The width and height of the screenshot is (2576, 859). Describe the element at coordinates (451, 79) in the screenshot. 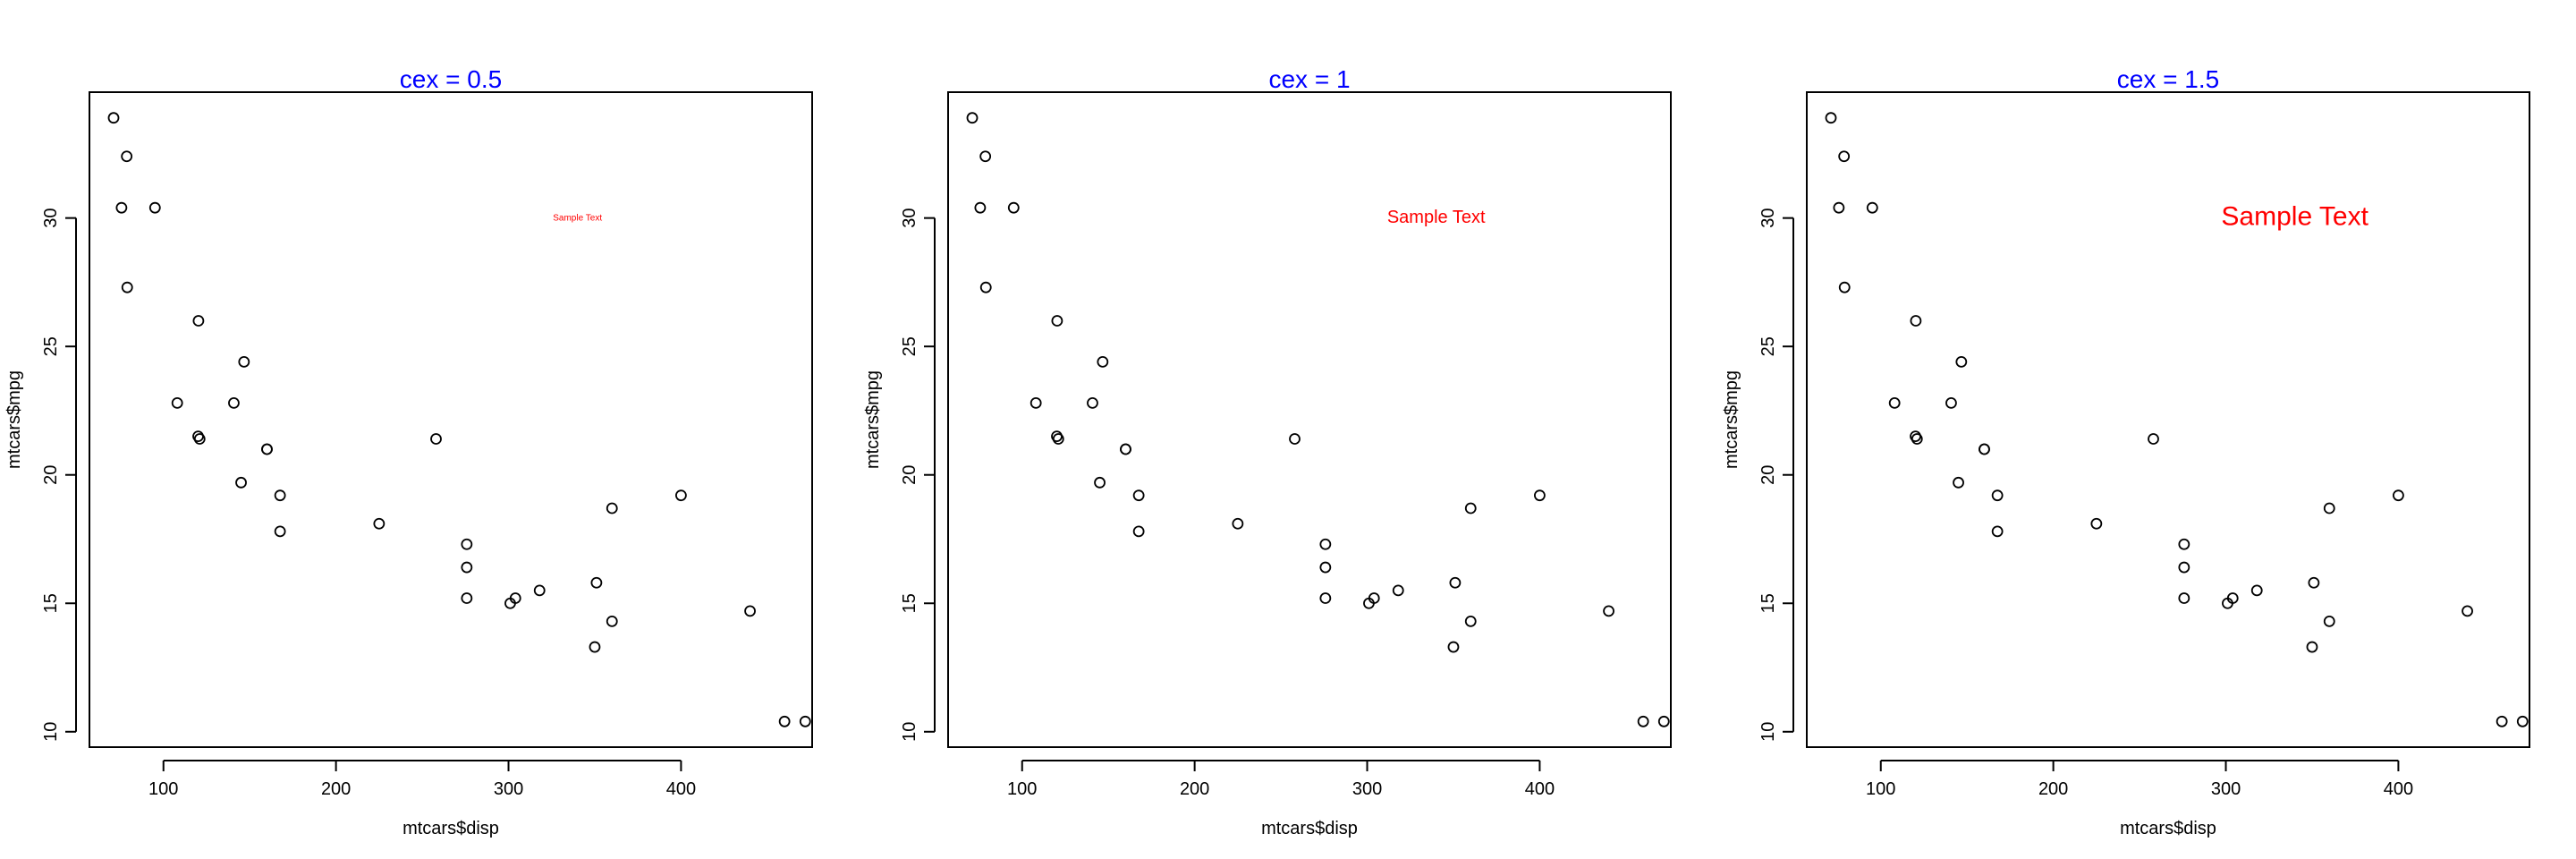

I see `plot-title: cex = 0.5` at that location.